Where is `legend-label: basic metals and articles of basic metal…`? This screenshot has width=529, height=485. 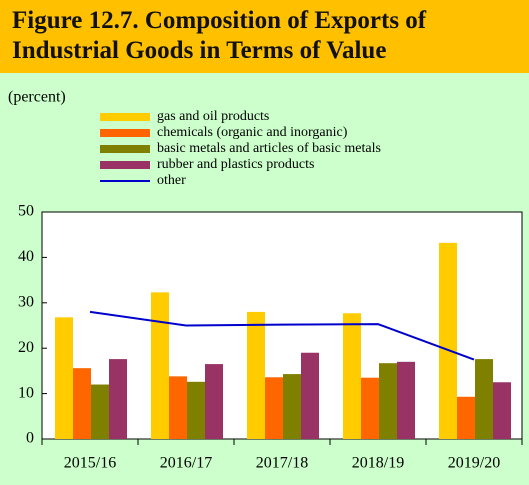
legend-label: basic metals and articles of basic metal… is located at coordinates (269, 148).